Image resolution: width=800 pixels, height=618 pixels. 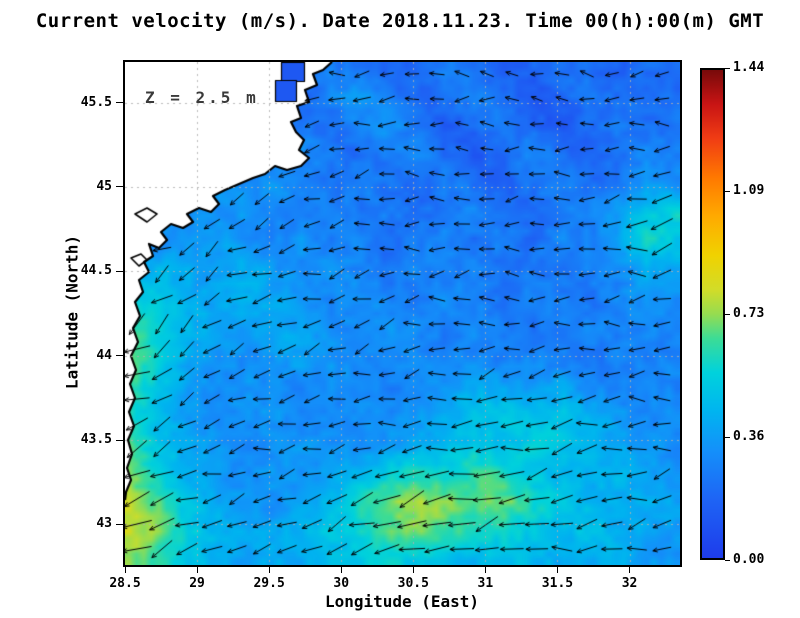 I want to click on y-tick-label: 44, so click(x=104, y=355).